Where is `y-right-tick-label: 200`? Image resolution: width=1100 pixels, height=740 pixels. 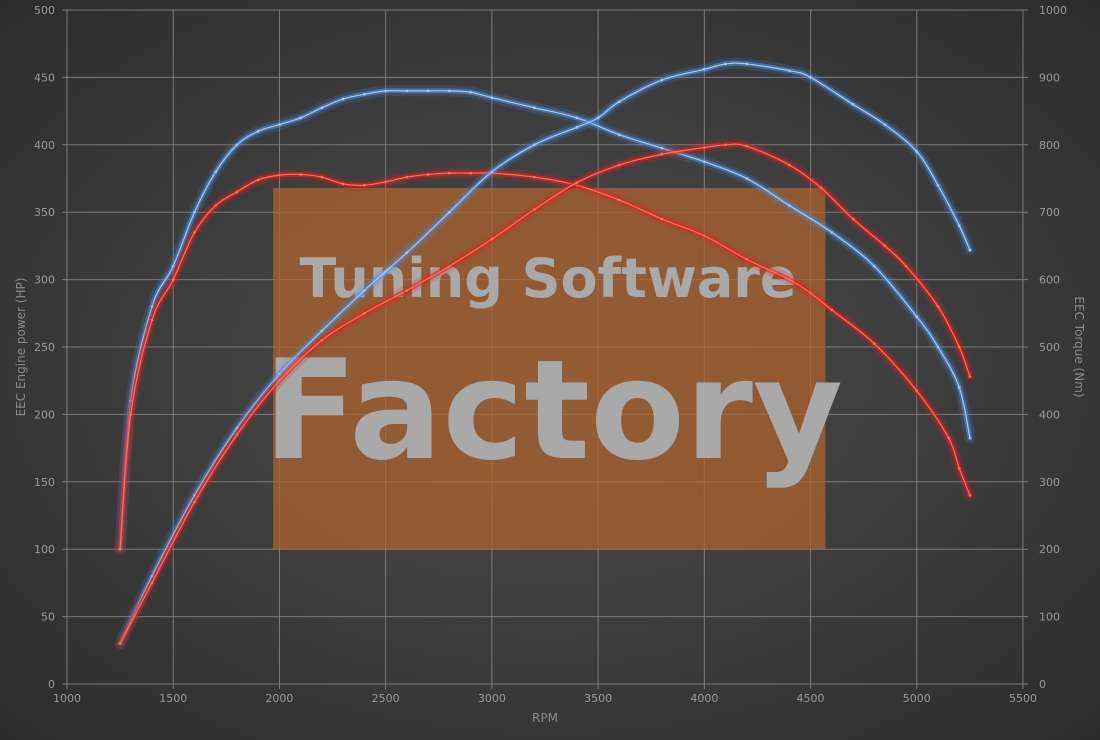 y-right-tick-label: 200 is located at coordinates (1049, 549).